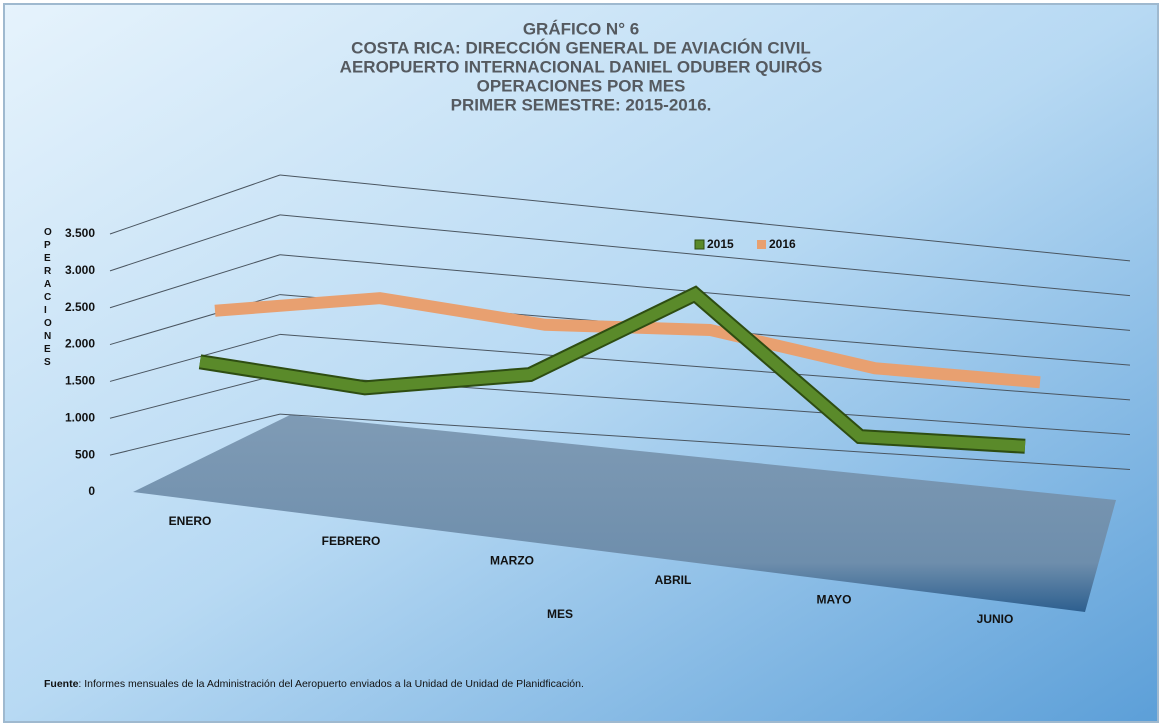 This screenshot has height=728, width=1162. What do you see at coordinates (581, 104) in the screenshot?
I see `title-line: PRIMER SEMESTRE: 2015-2016.` at bounding box center [581, 104].